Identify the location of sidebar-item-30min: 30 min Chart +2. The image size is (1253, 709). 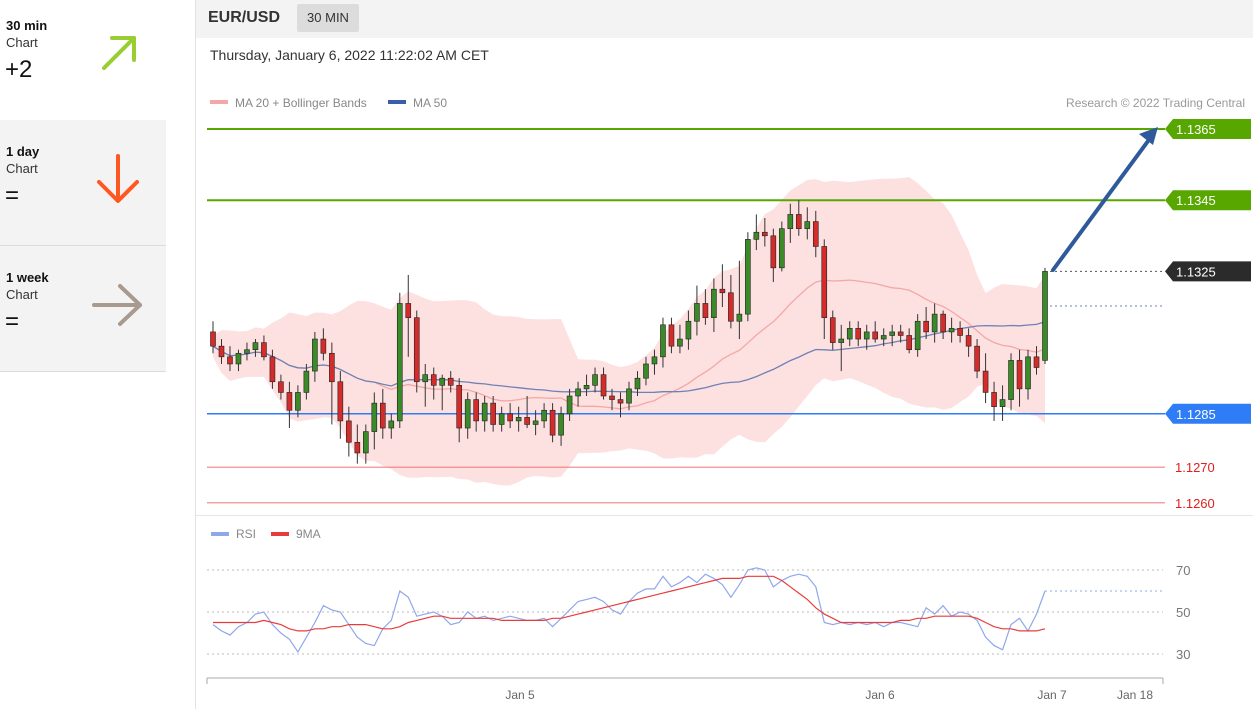
(83, 60).